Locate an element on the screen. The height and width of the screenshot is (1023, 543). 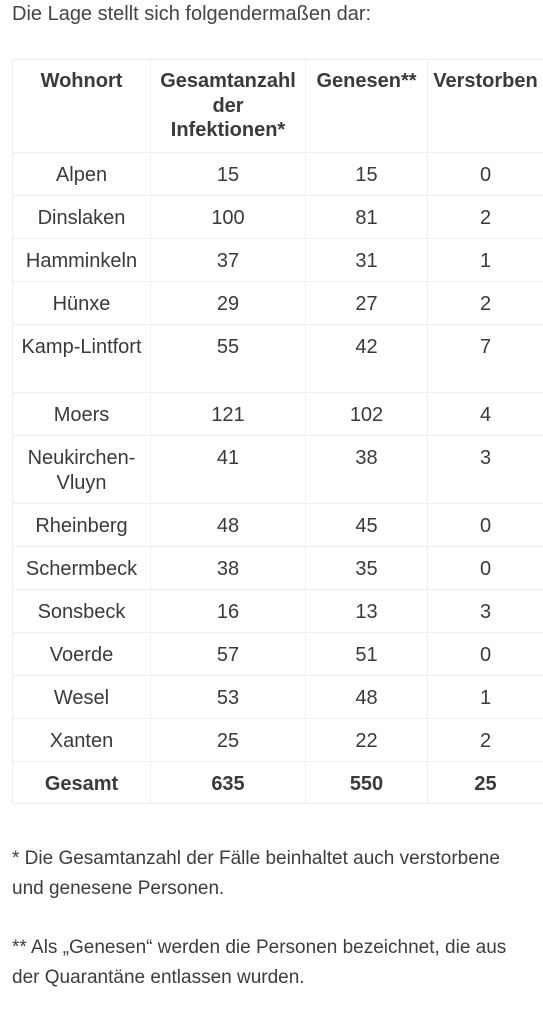
cell-wohnort: Xanten is located at coordinates (81, 740).